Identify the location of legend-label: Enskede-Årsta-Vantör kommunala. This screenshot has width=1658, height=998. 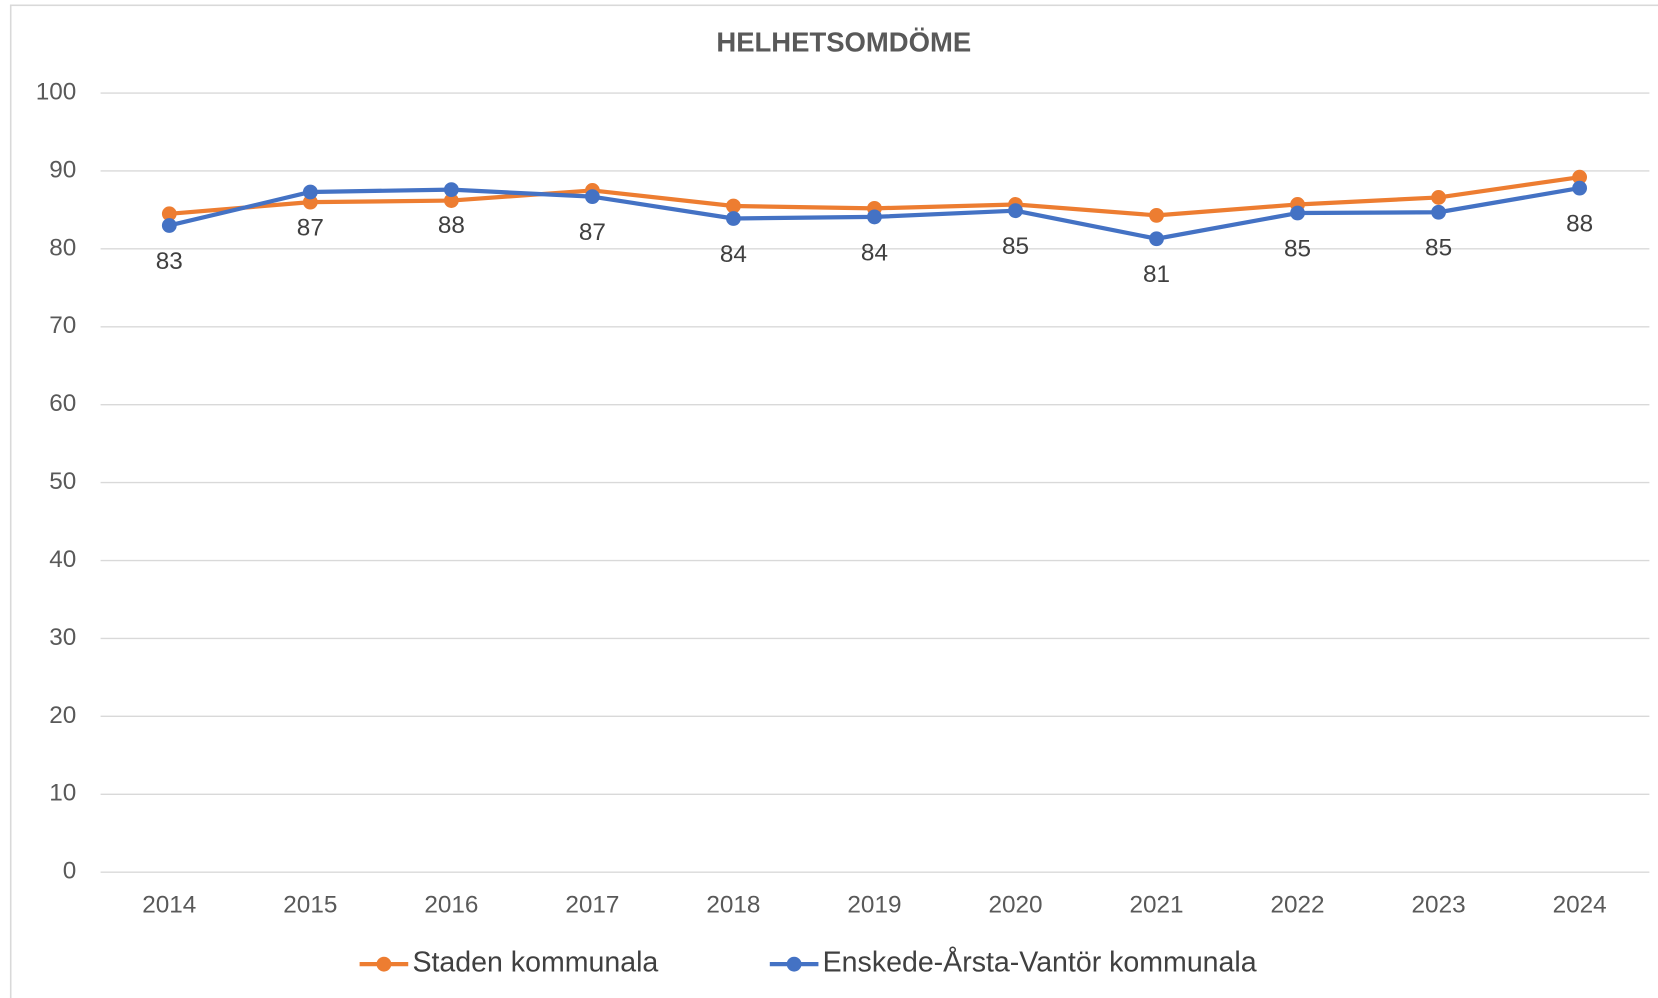
(1040, 963).